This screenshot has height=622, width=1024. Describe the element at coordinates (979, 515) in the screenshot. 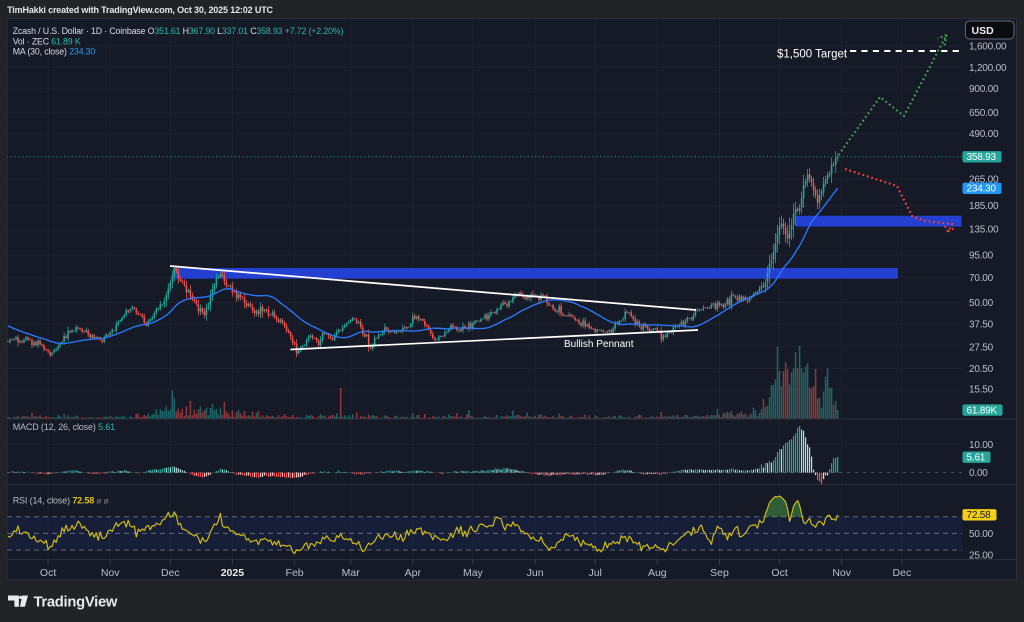

I see `svg-text: 72.58` at that location.